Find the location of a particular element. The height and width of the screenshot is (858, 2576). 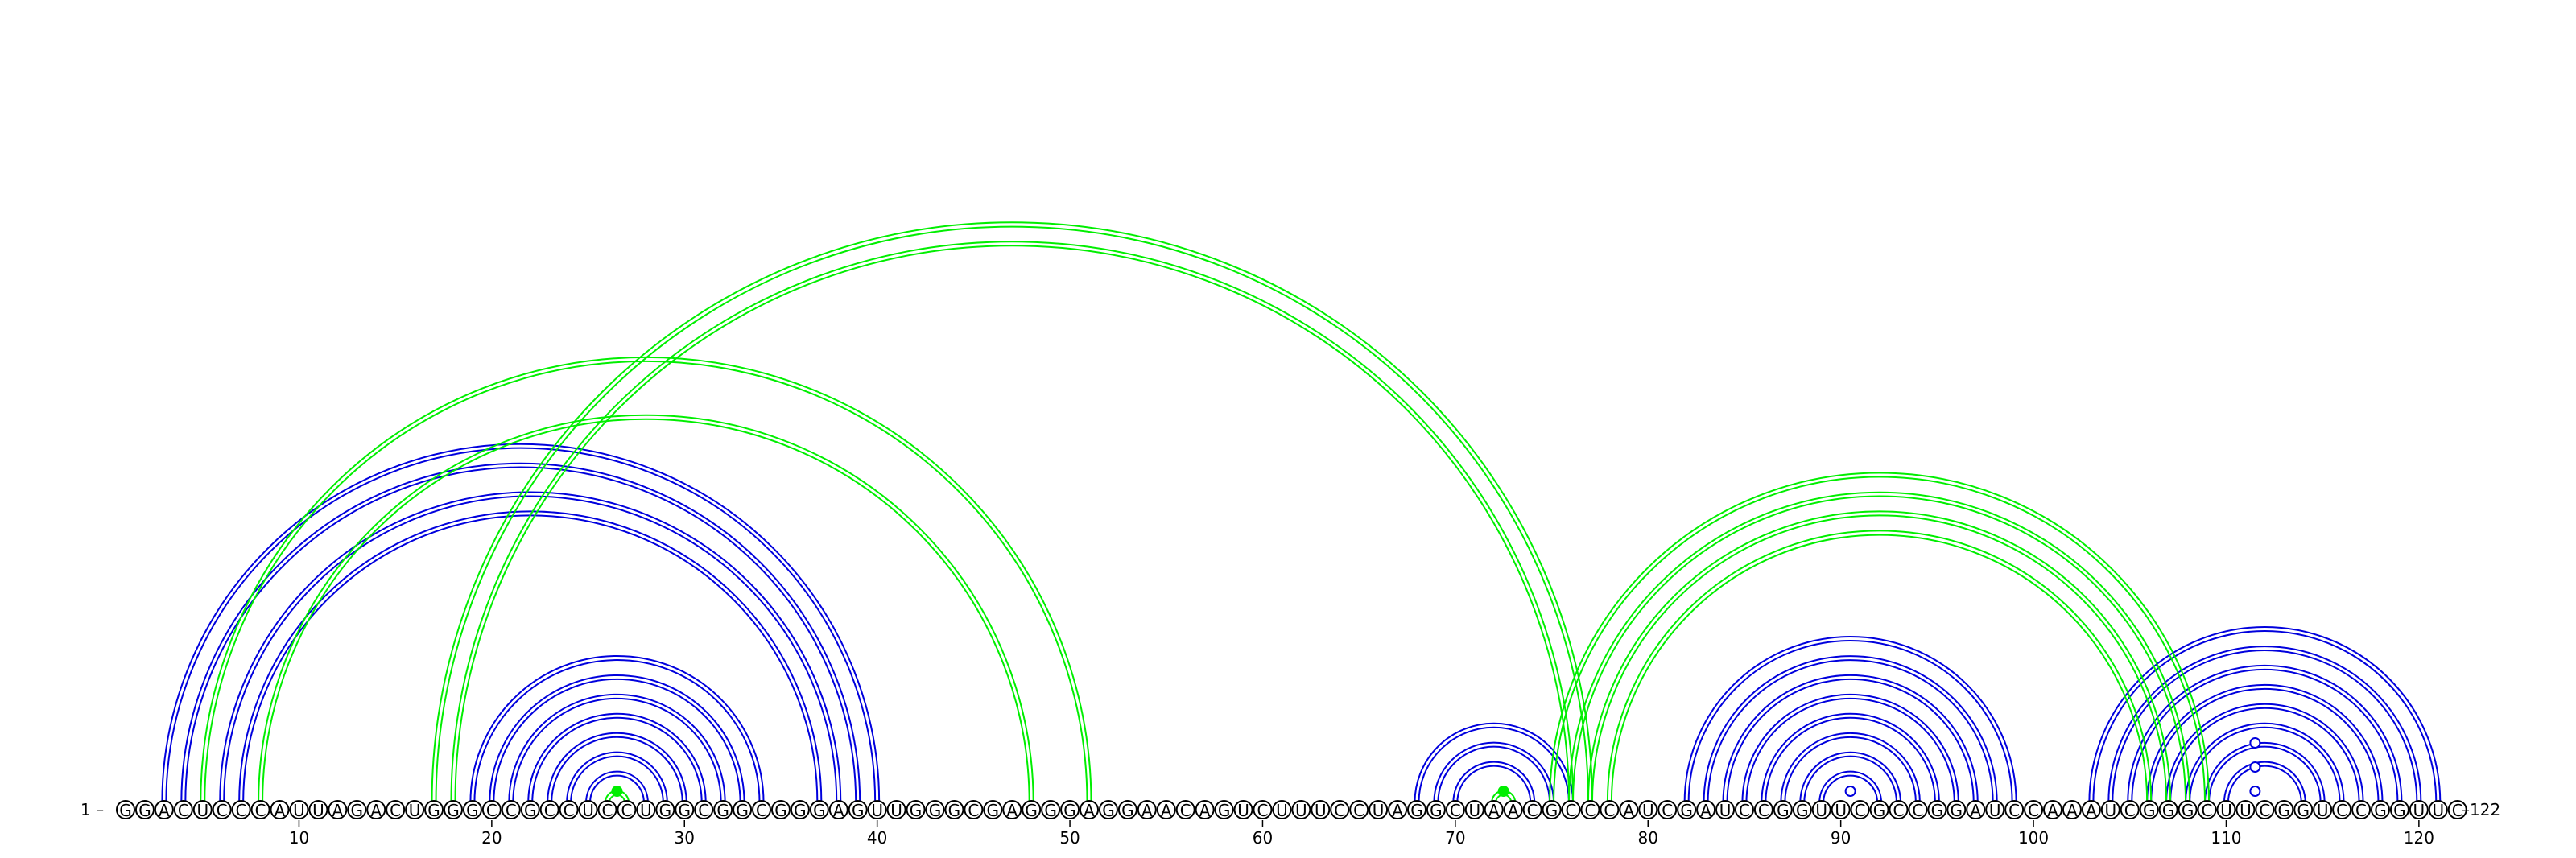

nucleotide-letter-28: U is located at coordinates (646, 811).